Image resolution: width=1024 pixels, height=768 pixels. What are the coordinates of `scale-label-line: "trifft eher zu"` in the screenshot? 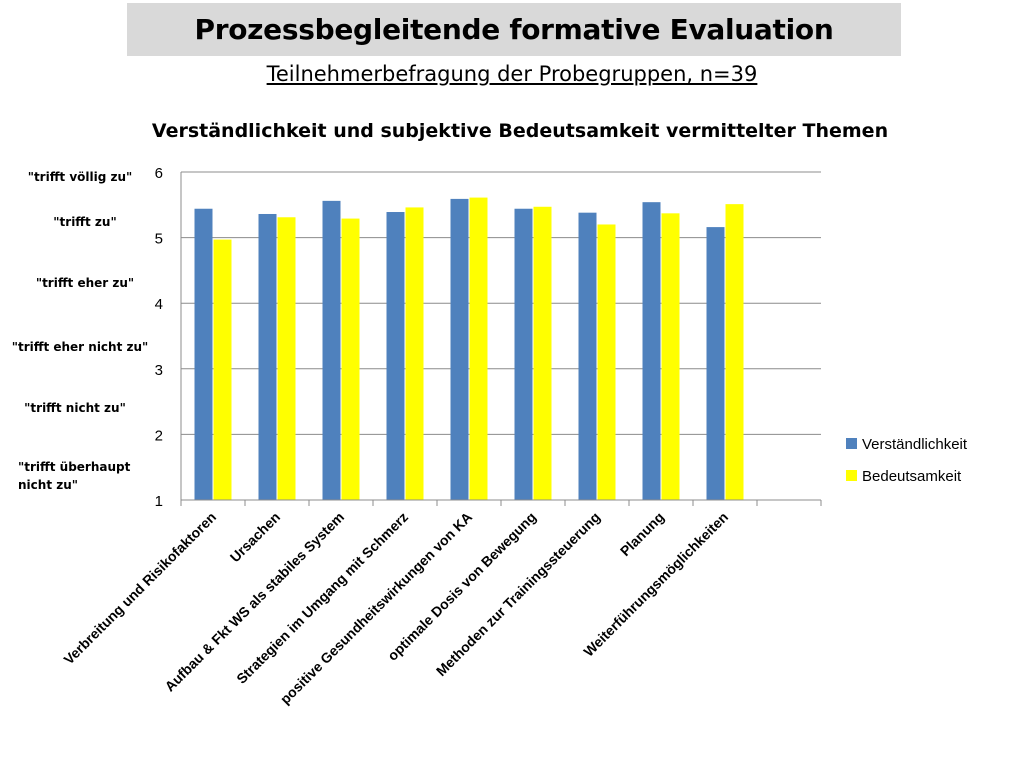 It's located at (85, 283).